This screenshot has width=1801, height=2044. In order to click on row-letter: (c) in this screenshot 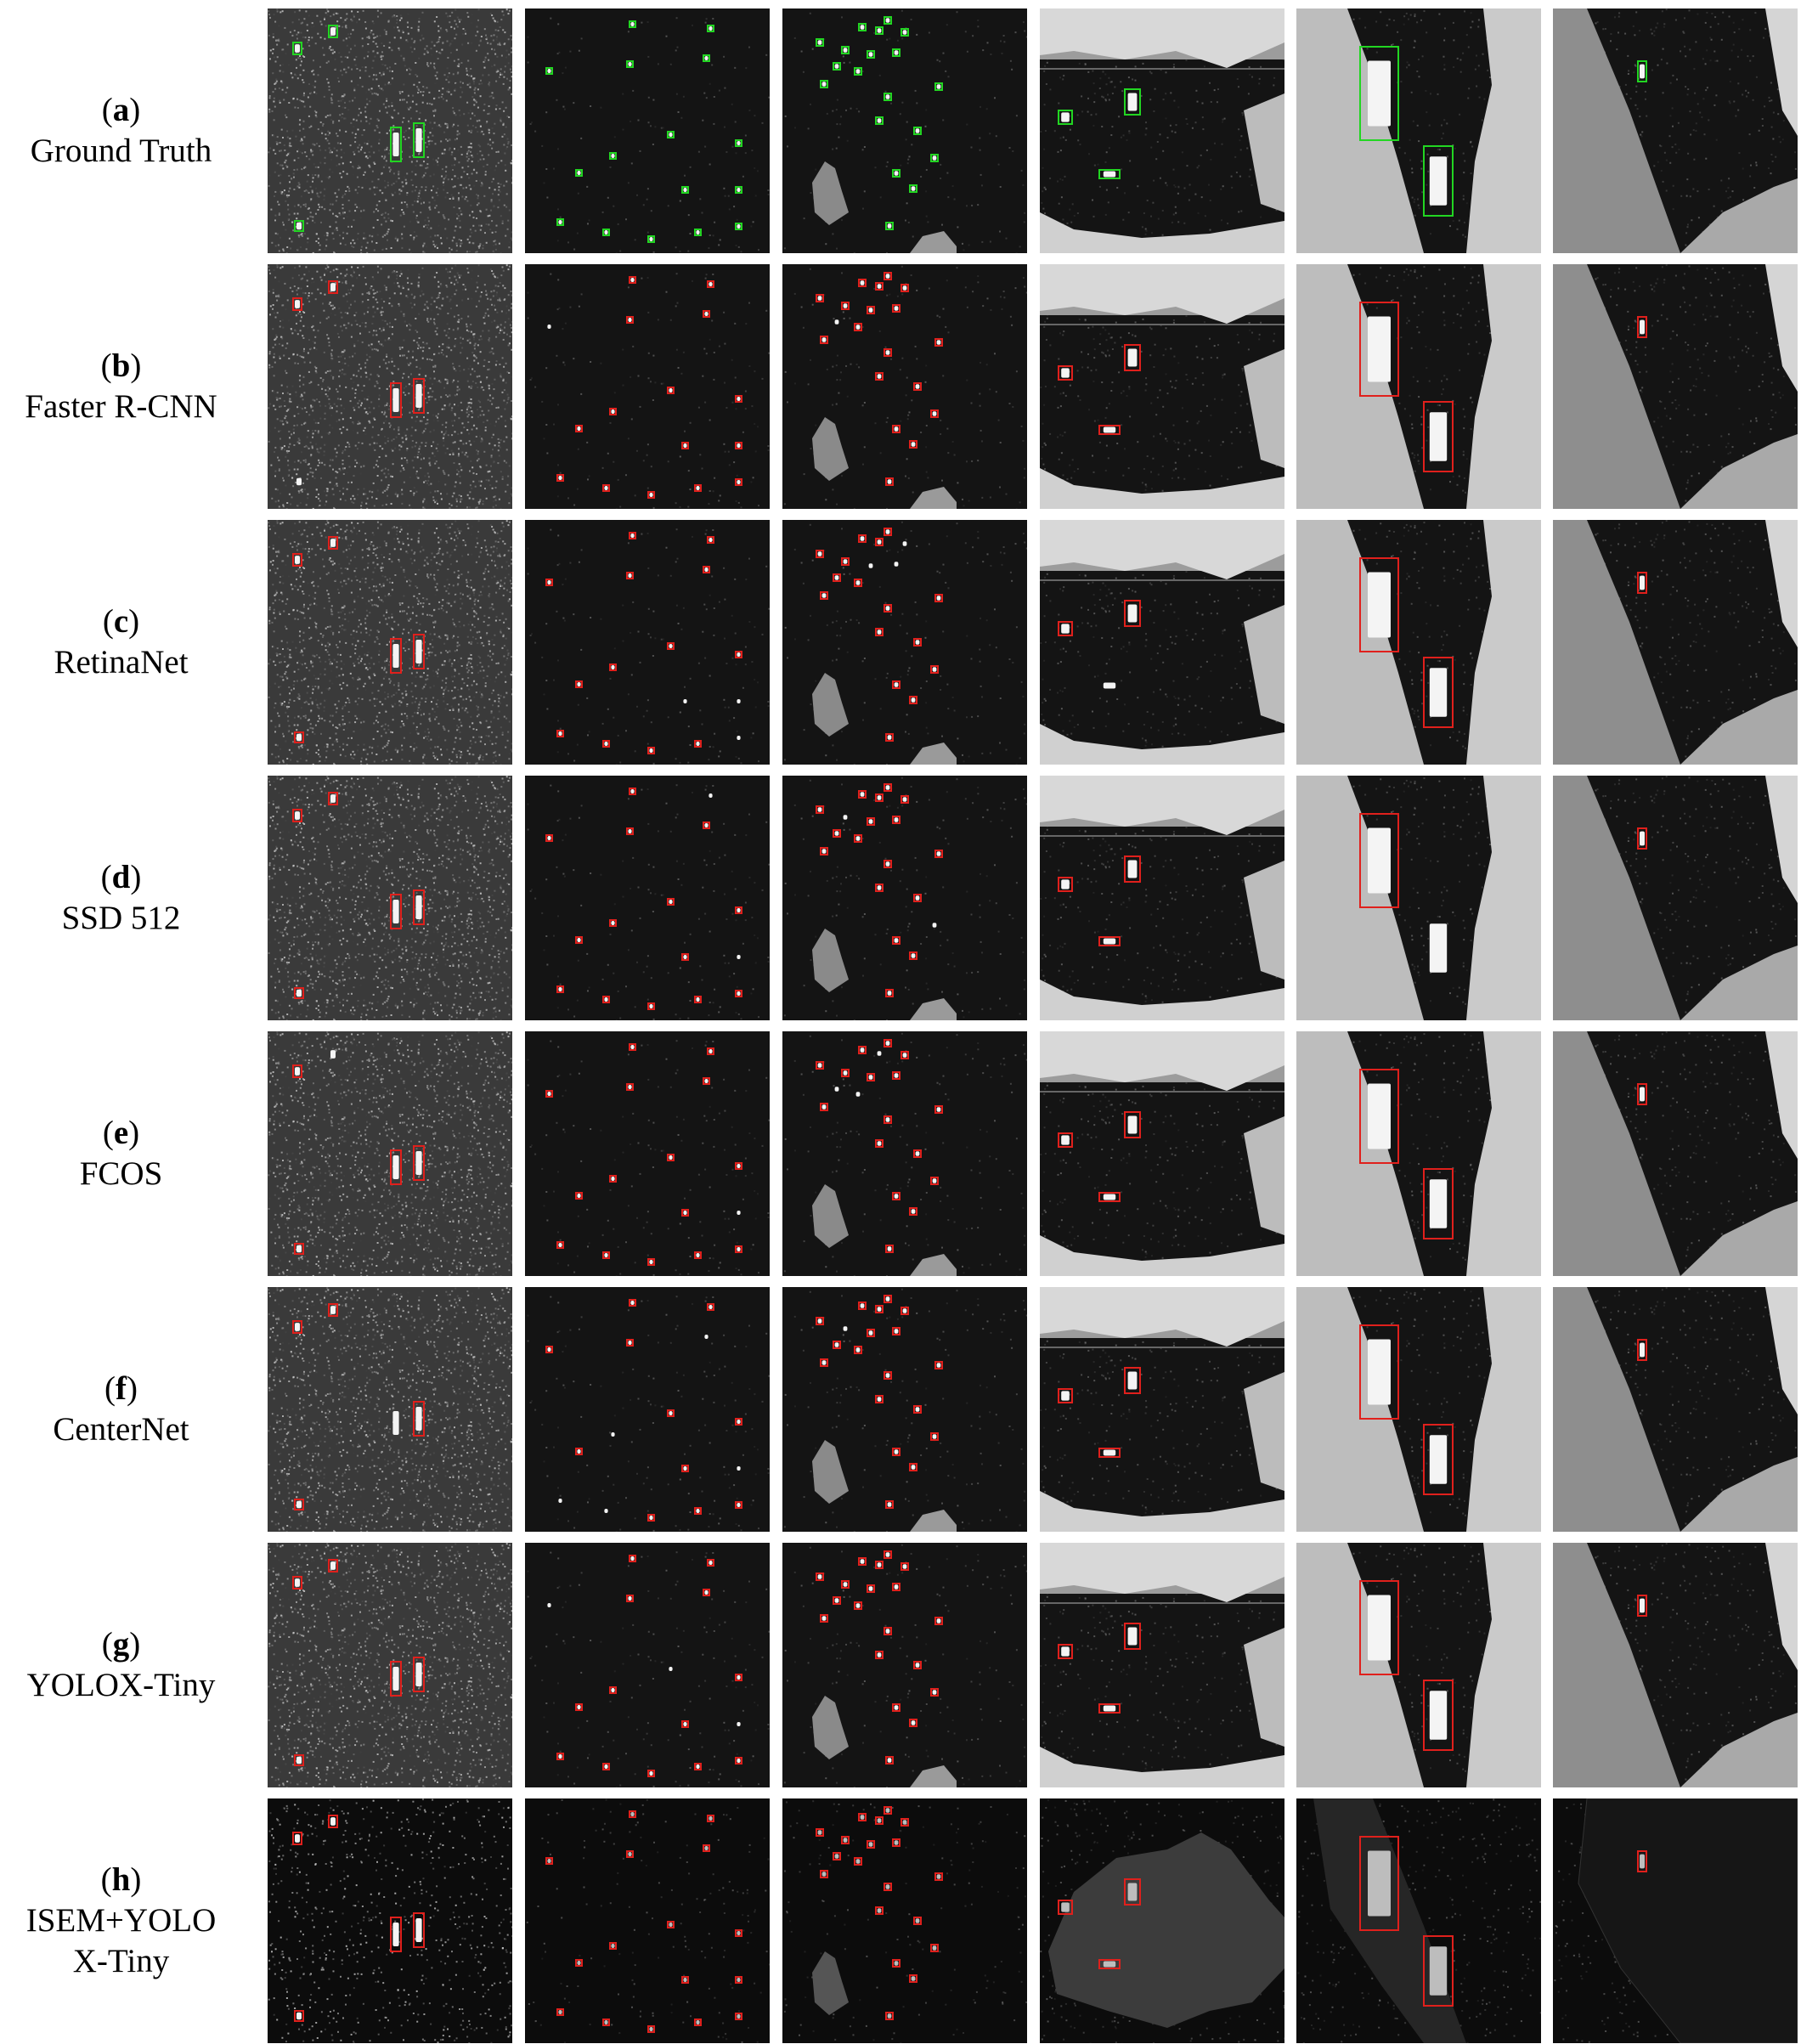, I will do `click(121, 621)`.